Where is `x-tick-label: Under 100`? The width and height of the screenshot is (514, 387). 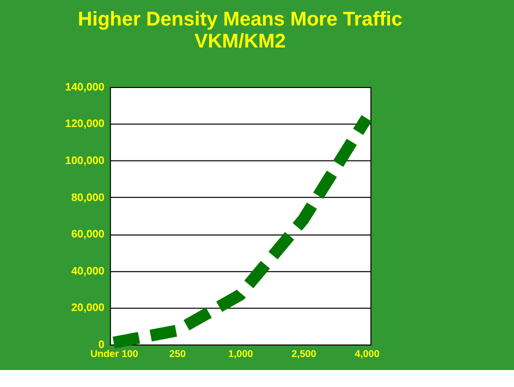
x-tick-label: Under 100 is located at coordinates (114, 354).